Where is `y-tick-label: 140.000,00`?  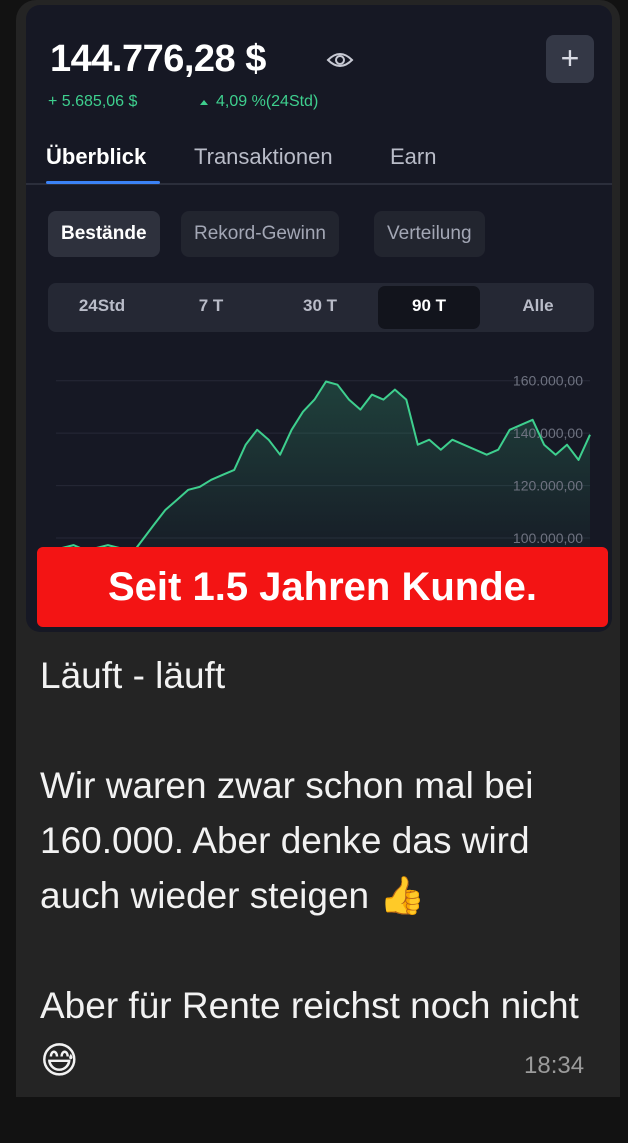
y-tick-label: 140.000,00 is located at coordinates (548, 433).